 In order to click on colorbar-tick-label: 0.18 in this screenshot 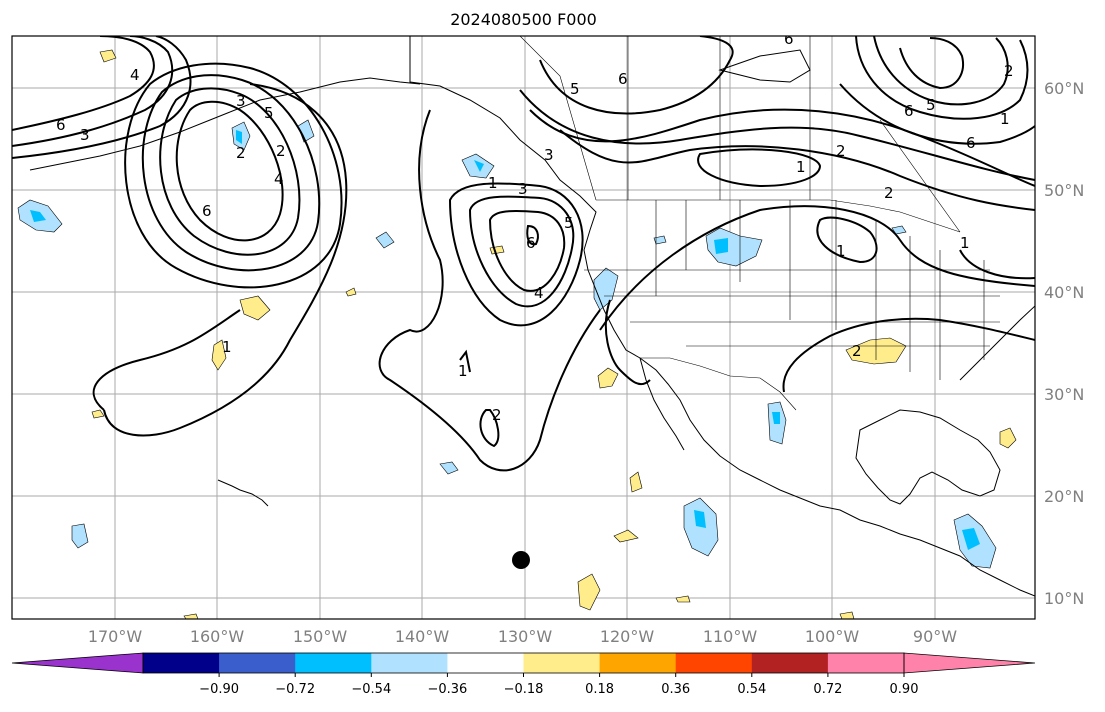, I will do `click(599, 689)`.